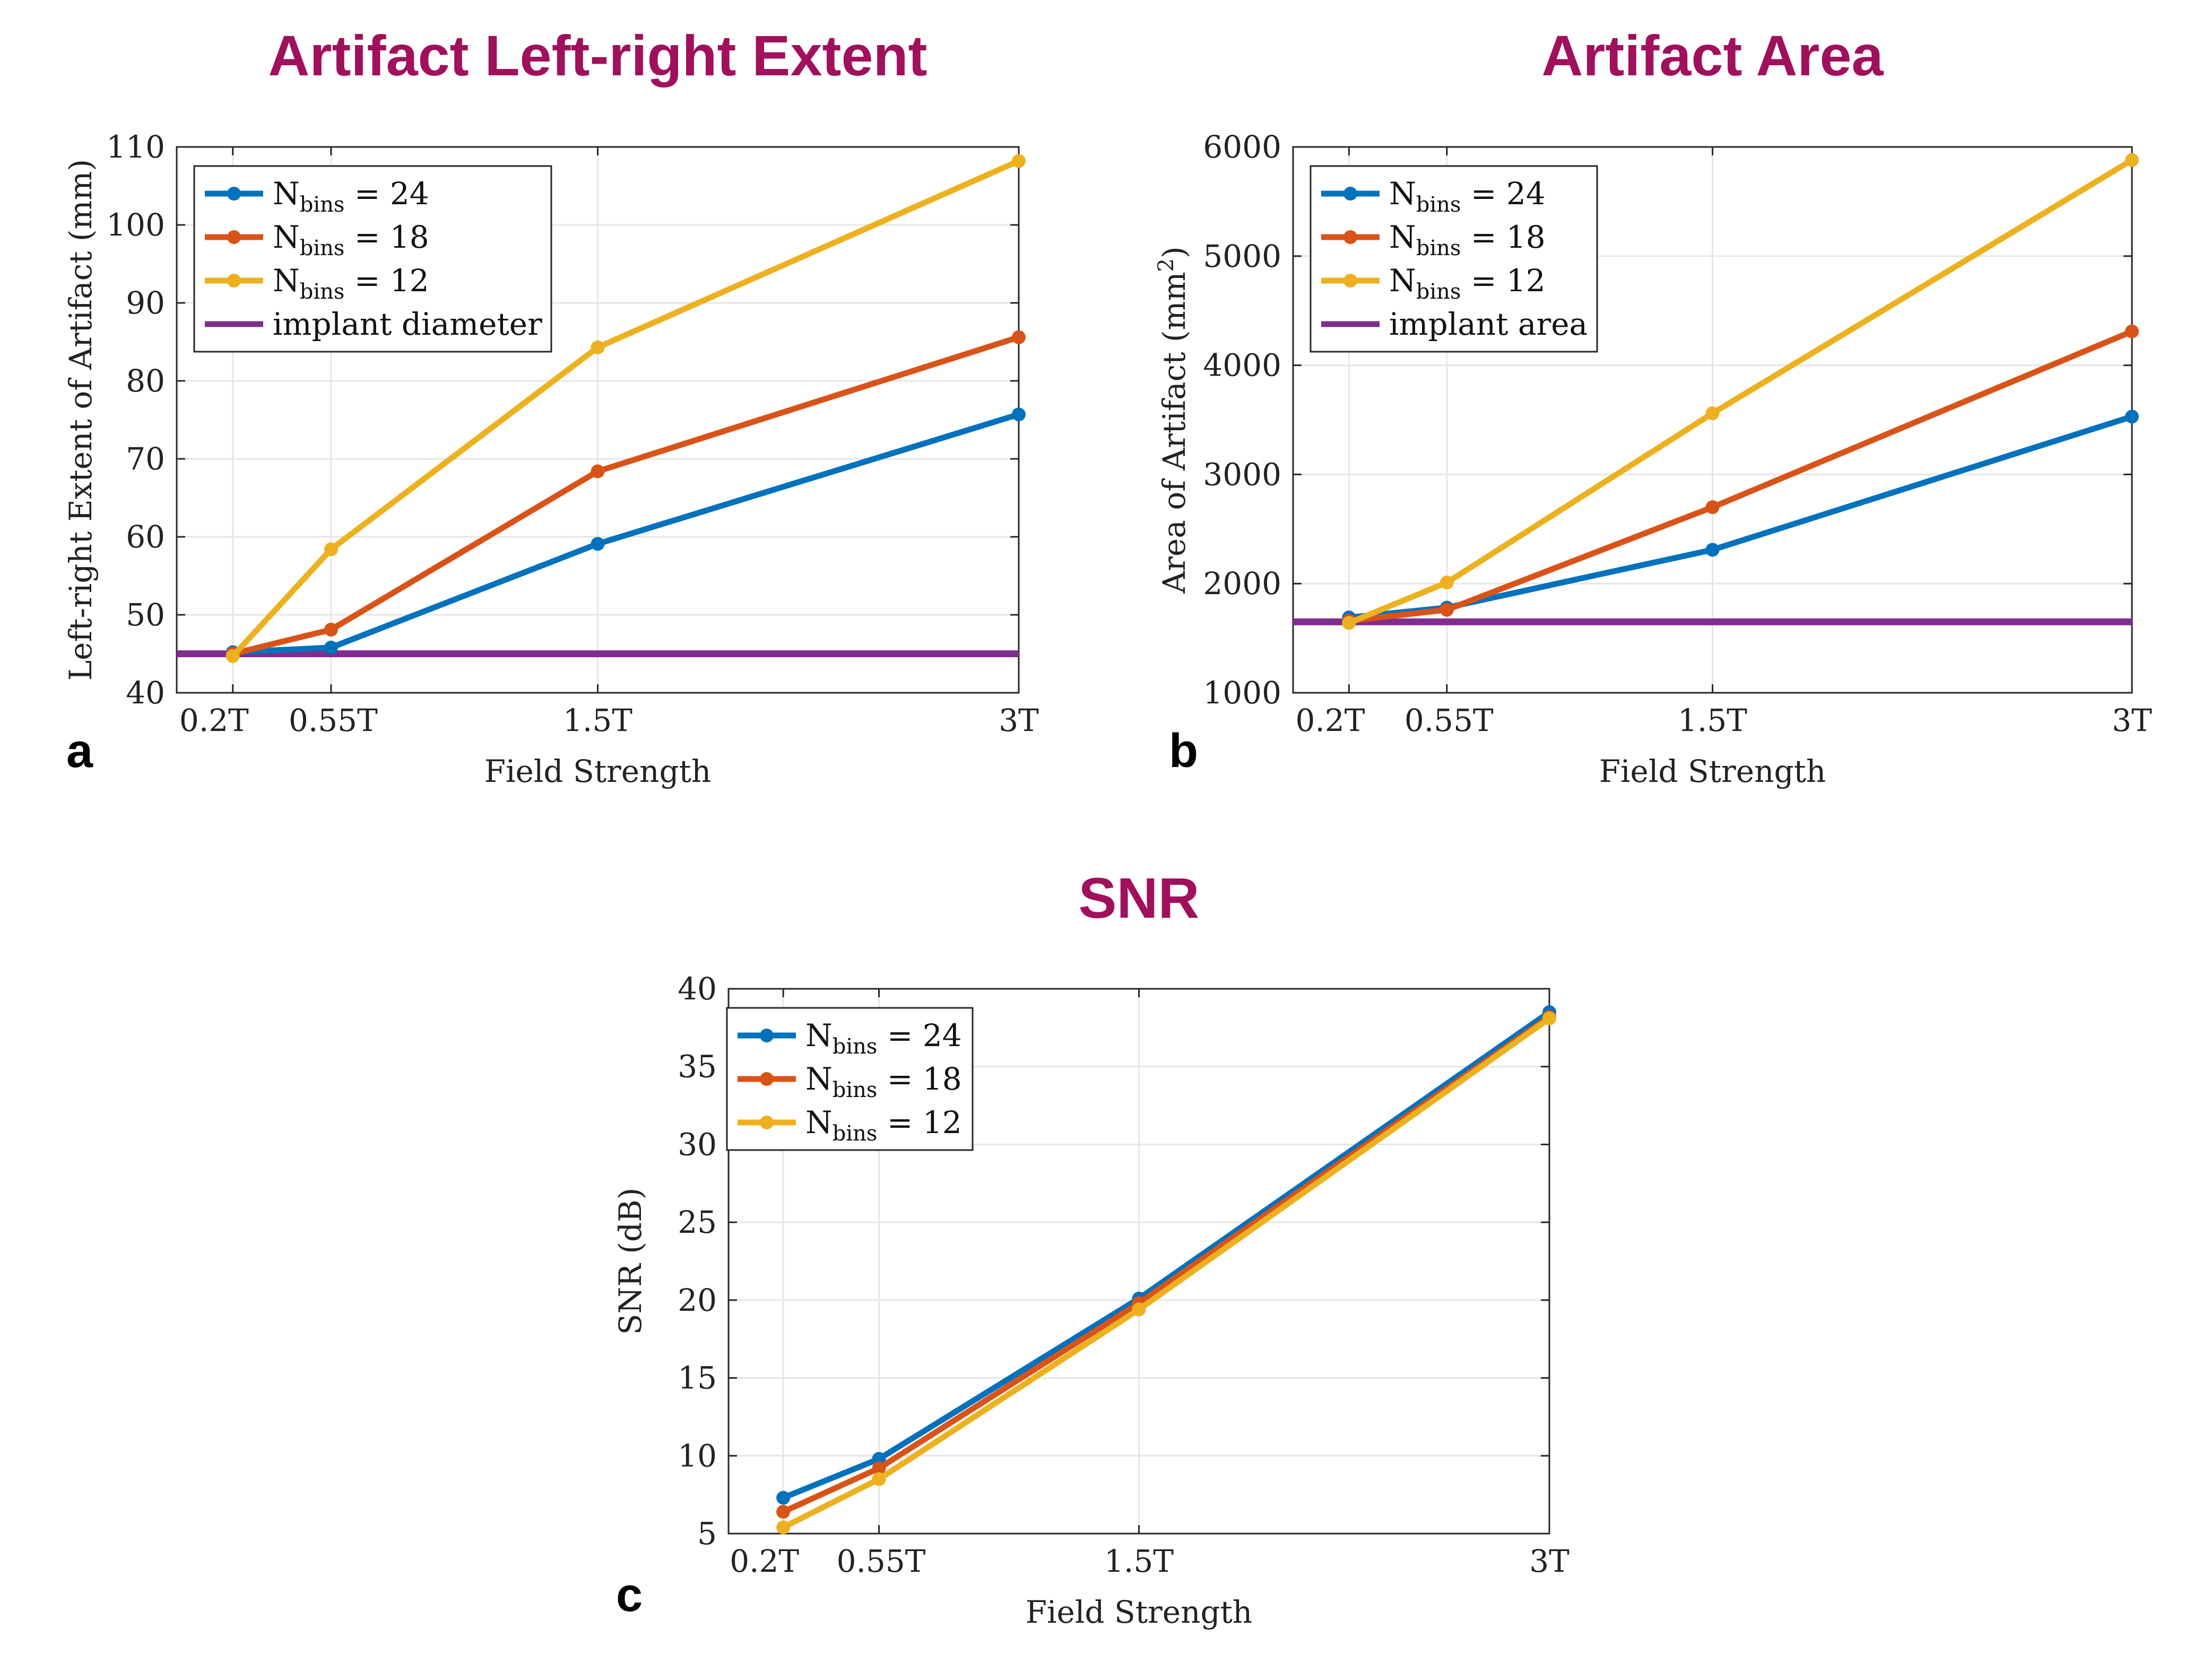 The image size is (2211, 1680). Describe the element at coordinates (1174, 252) in the screenshot. I see `y-axis-label-end: )` at that location.